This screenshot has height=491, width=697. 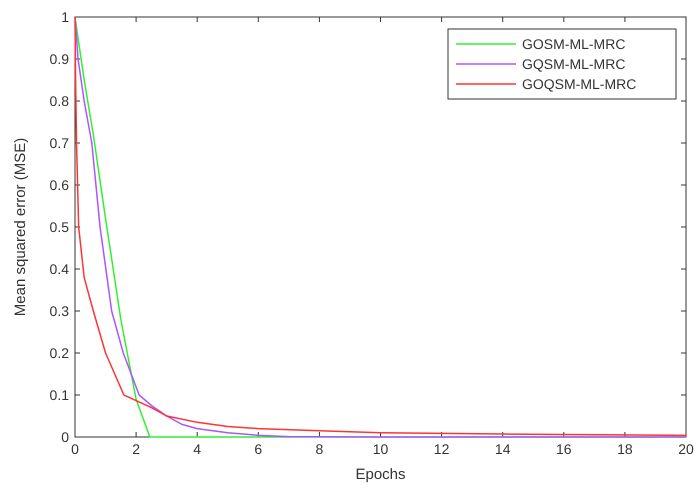 What do you see at coordinates (574, 64) in the screenshot?
I see `legend-label: GQSM-ML-MRC` at bounding box center [574, 64].